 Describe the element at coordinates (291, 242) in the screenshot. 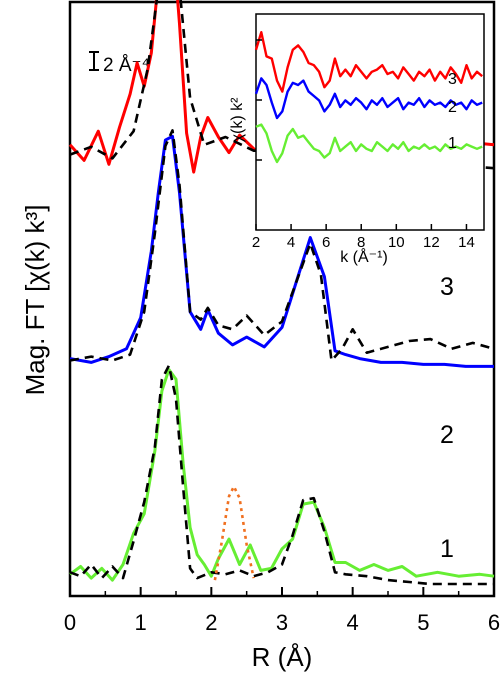

I see `inset-x-tick-label: 4` at that location.